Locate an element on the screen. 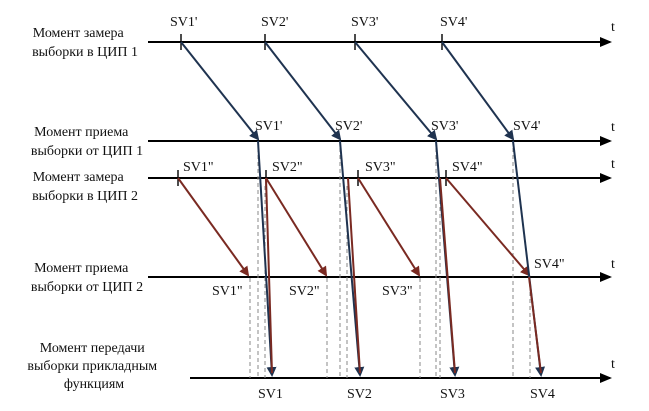  row-5-axis-symbol: t is located at coordinates (613, 364).